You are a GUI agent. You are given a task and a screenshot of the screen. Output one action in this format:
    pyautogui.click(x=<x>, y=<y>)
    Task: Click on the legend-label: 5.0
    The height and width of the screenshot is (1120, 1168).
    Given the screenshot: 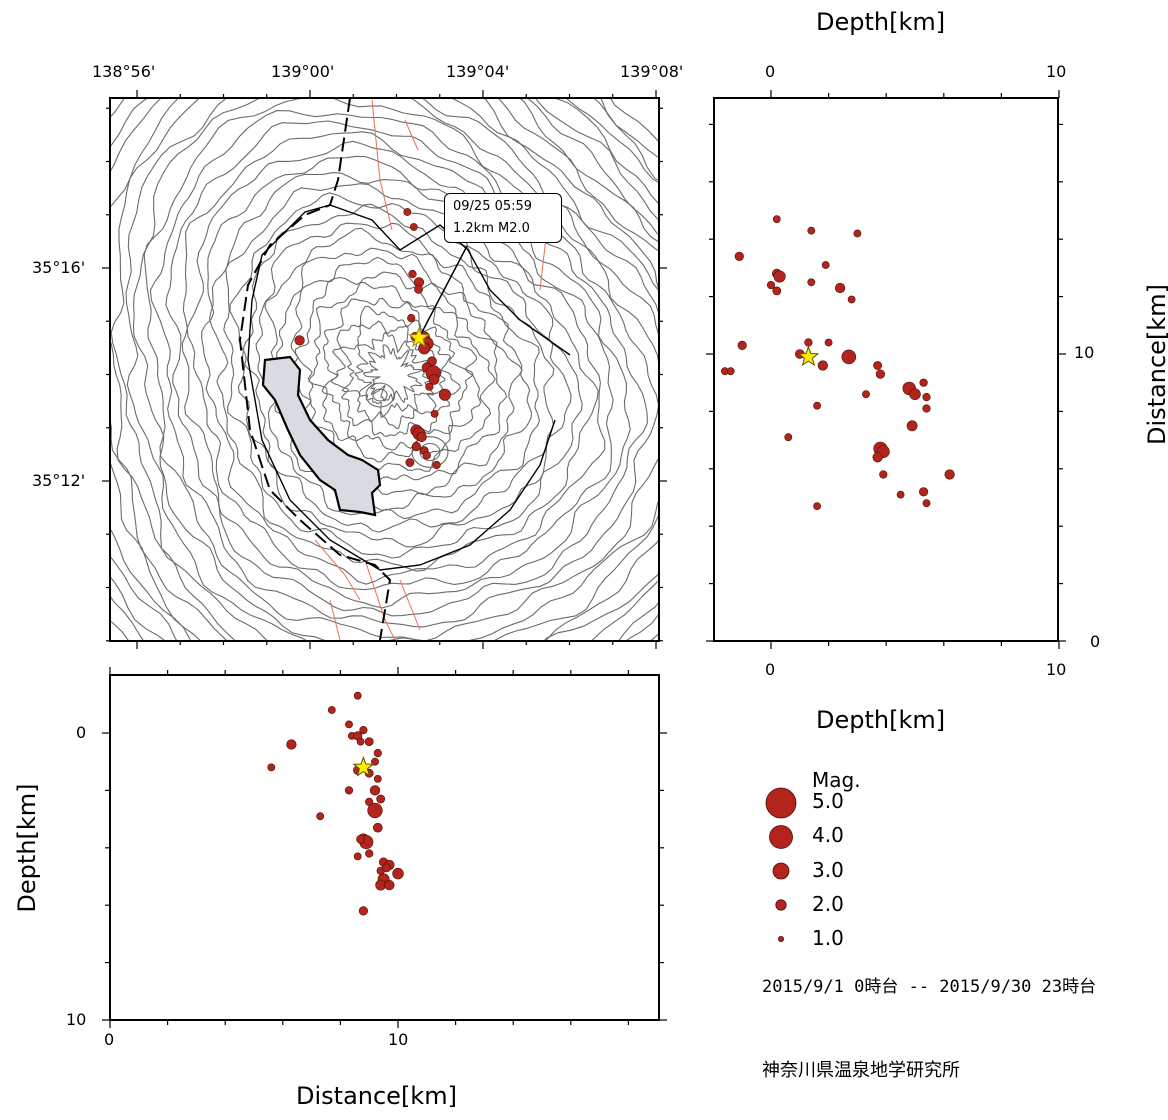 What is the action you would take?
    pyautogui.click(x=828, y=801)
    